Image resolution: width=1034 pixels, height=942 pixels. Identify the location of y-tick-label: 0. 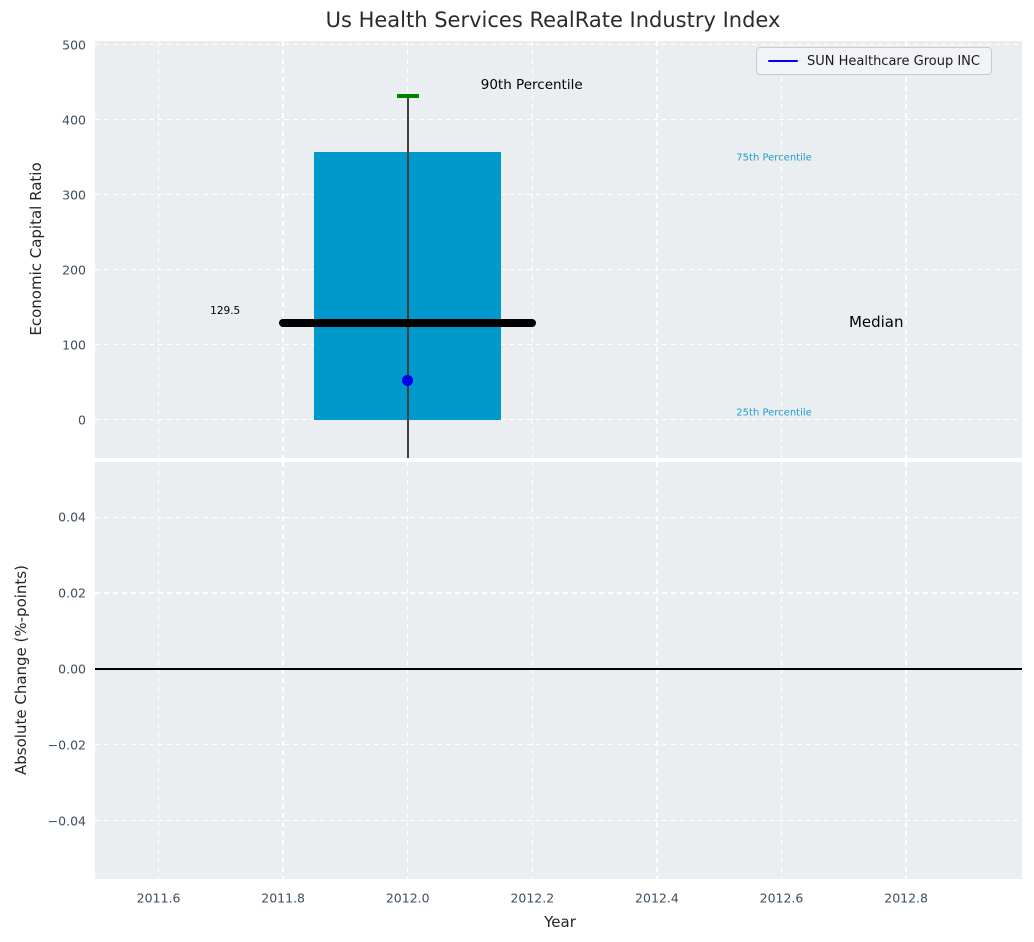
(82, 420).